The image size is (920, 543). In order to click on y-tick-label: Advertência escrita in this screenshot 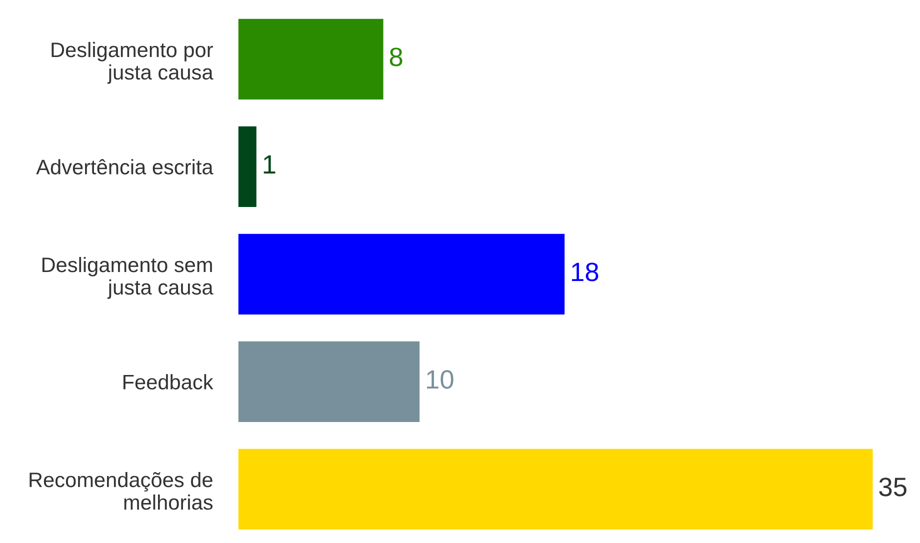, I will do `click(125, 166)`.